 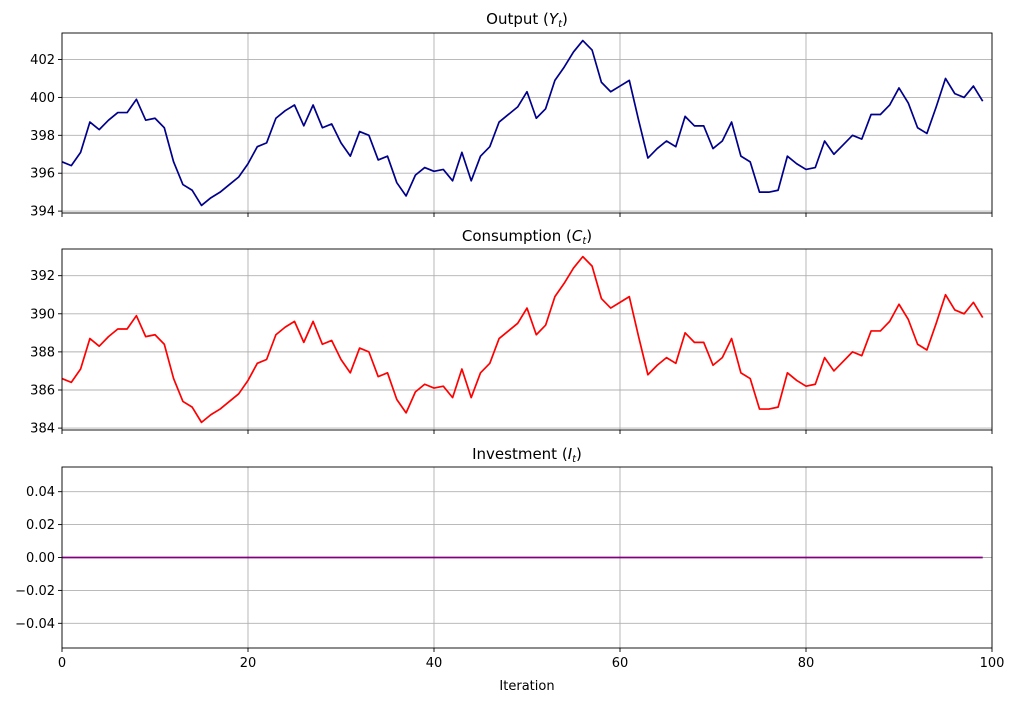 What do you see at coordinates (527, 455) in the screenshot?
I see `investment-title: Investment (It)` at bounding box center [527, 455].